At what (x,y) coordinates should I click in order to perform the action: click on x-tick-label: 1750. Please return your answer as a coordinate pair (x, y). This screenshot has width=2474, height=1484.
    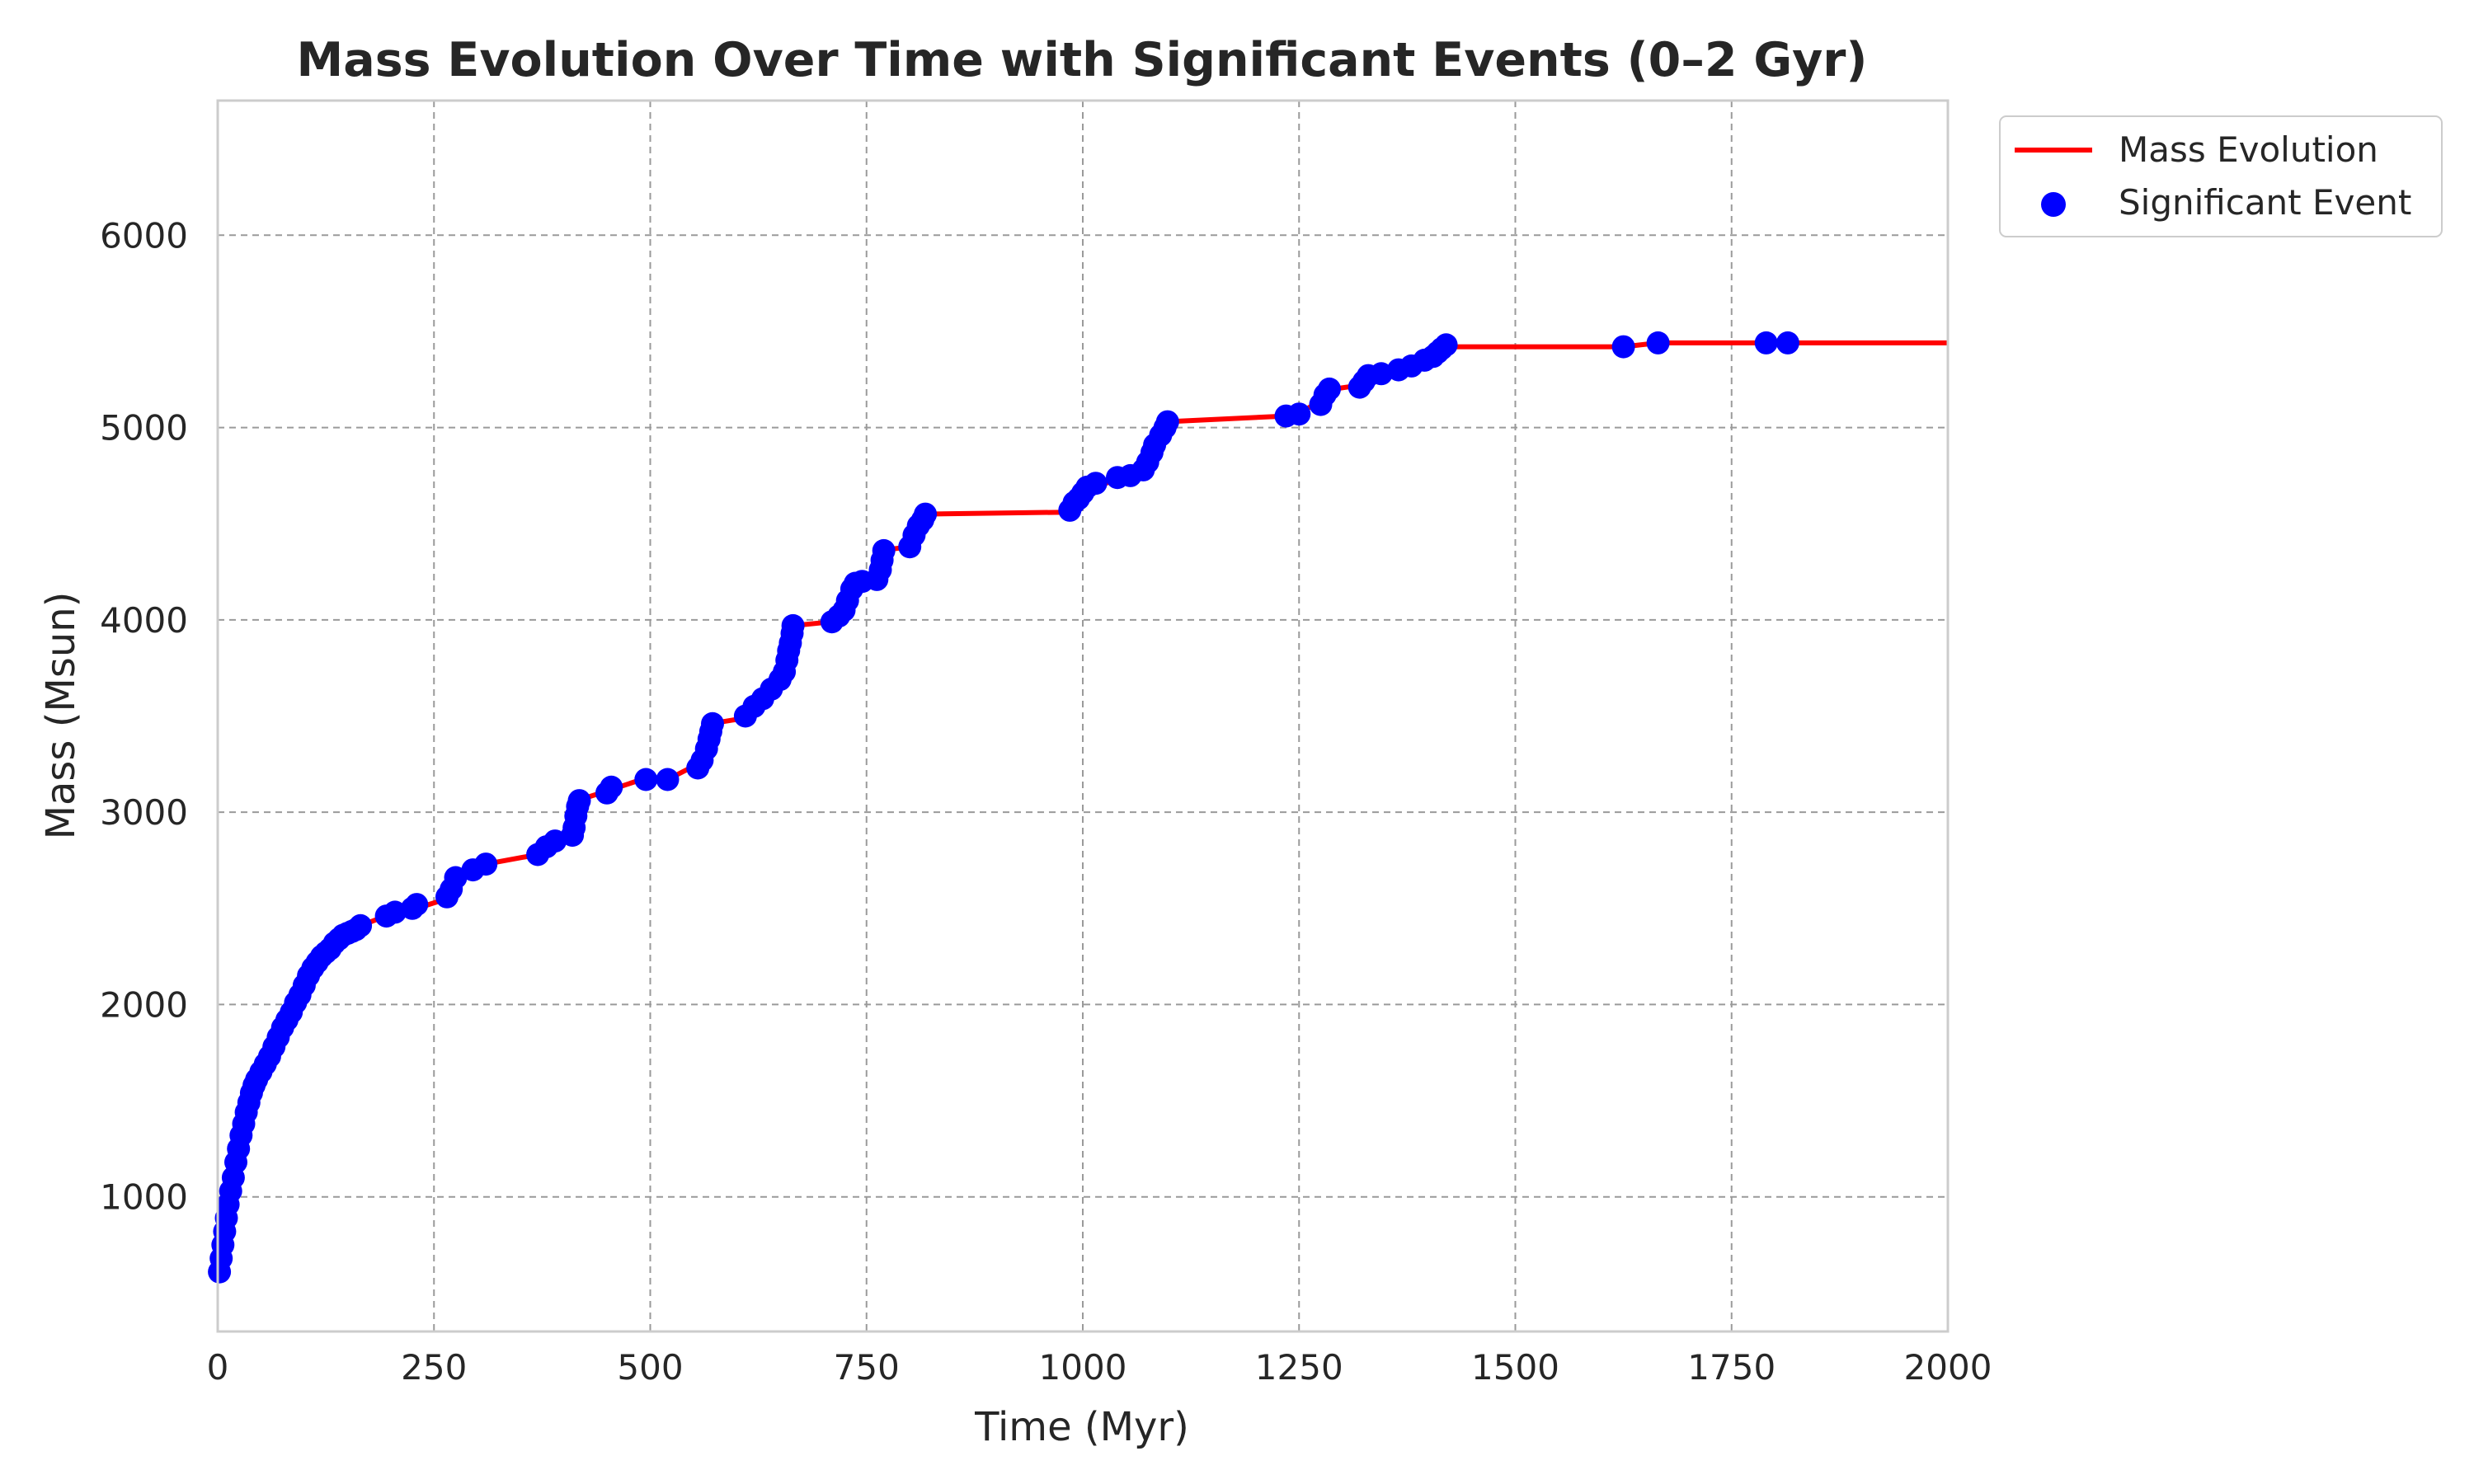
    Looking at the image, I should click on (1731, 1367).